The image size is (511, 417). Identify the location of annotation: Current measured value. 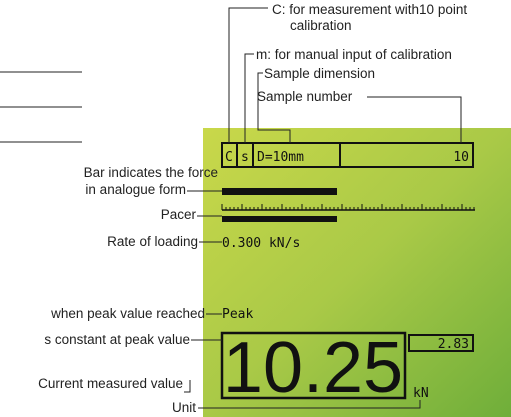
(110, 383).